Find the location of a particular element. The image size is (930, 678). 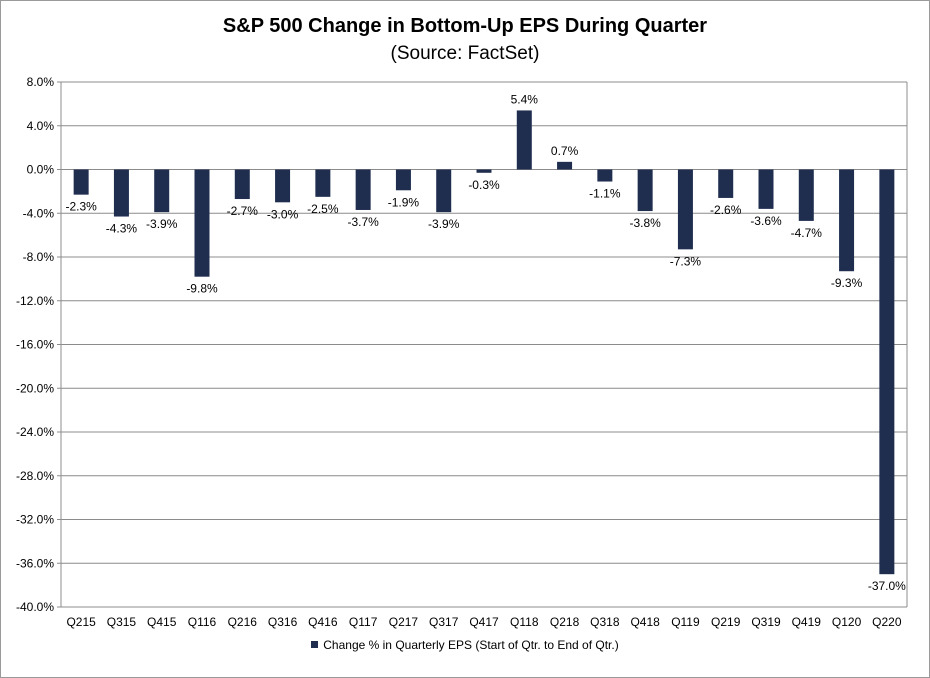

x-tick-label: Q419 is located at coordinates (807, 622).